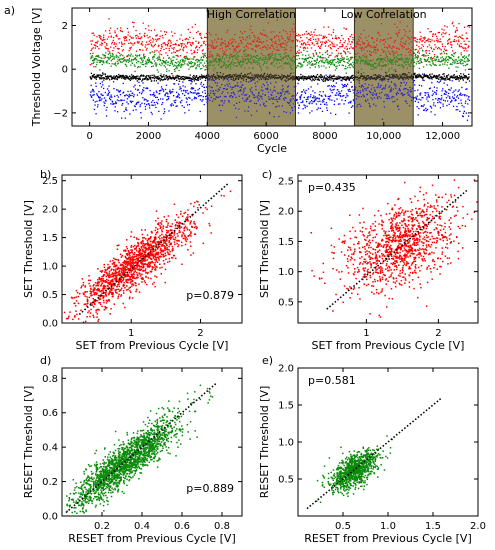 This screenshot has width=495, height=550. I want to click on x-tick-label: 12,000, so click(442, 136).